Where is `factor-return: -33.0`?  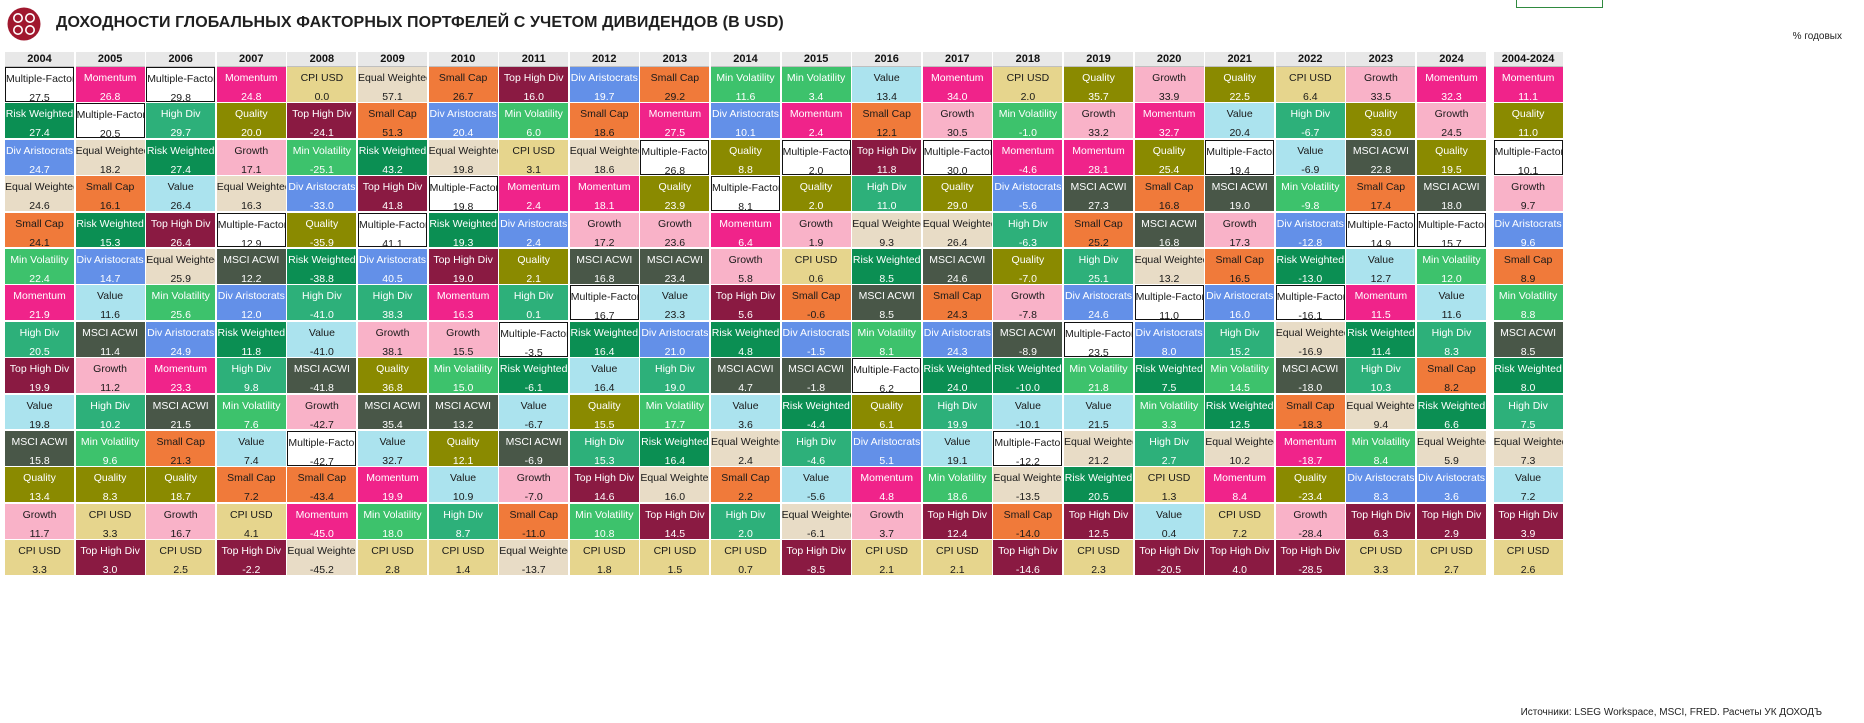 factor-return: -33.0 is located at coordinates (321, 205).